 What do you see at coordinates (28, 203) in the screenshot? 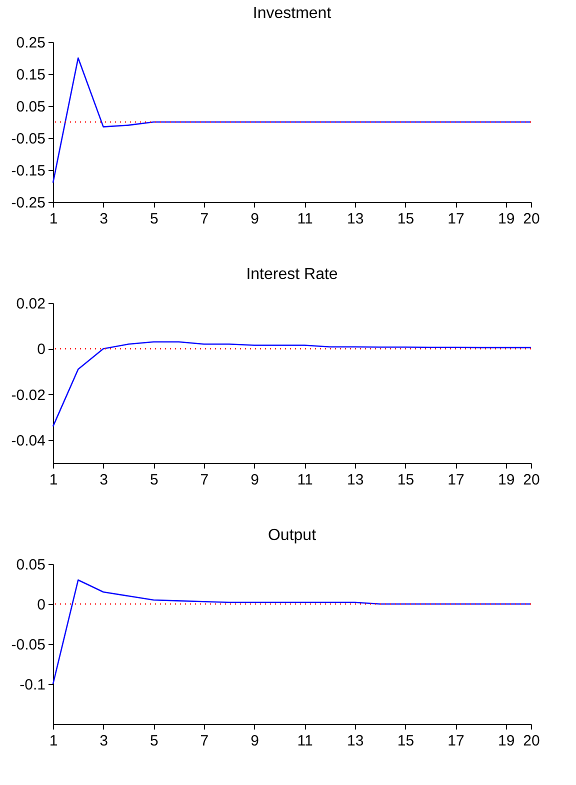
I see `y-tick-label: -0.25` at bounding box center [28, 203].